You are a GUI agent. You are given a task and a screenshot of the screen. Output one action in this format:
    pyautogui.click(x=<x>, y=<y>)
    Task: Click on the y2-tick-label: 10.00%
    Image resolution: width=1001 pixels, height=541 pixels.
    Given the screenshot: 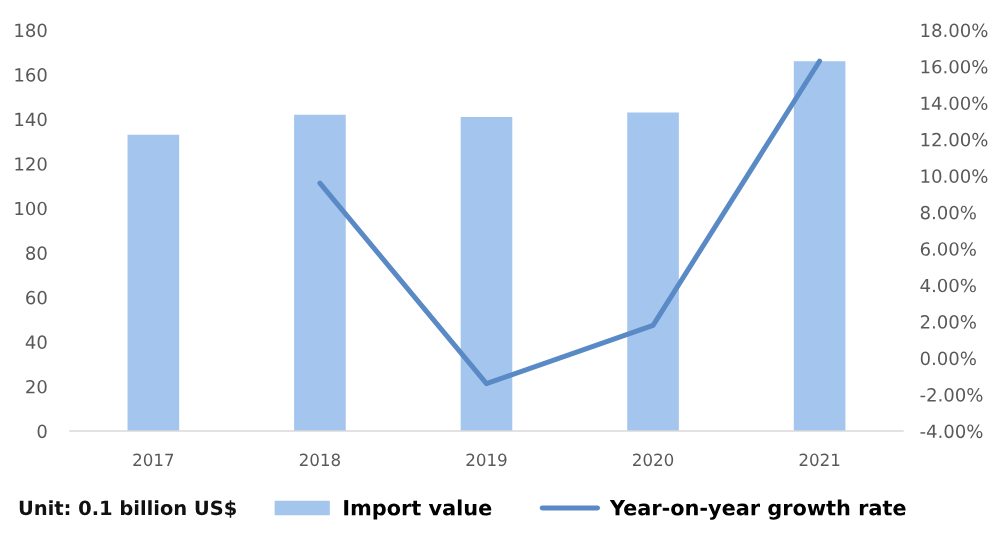 What is the action you would take?
    pyautogui.click(x=954, y=176)
    